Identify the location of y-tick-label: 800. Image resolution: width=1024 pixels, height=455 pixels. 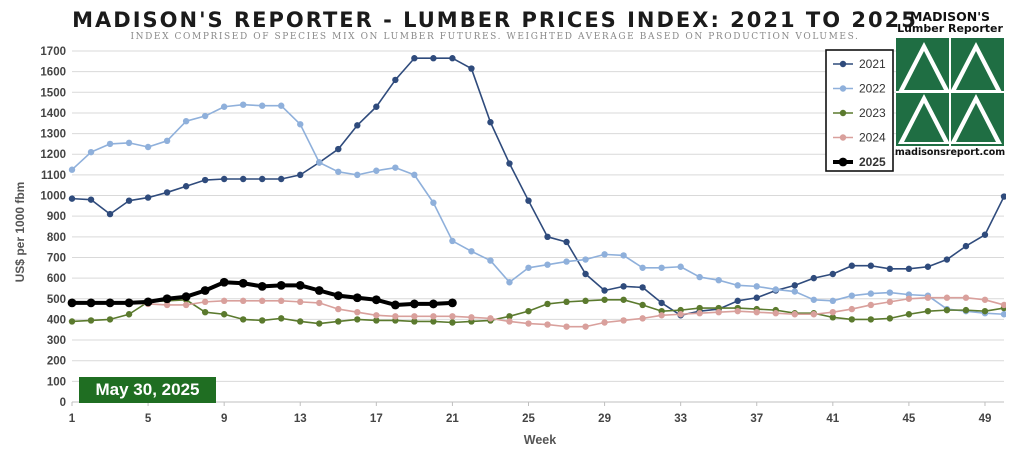
(56, 238).